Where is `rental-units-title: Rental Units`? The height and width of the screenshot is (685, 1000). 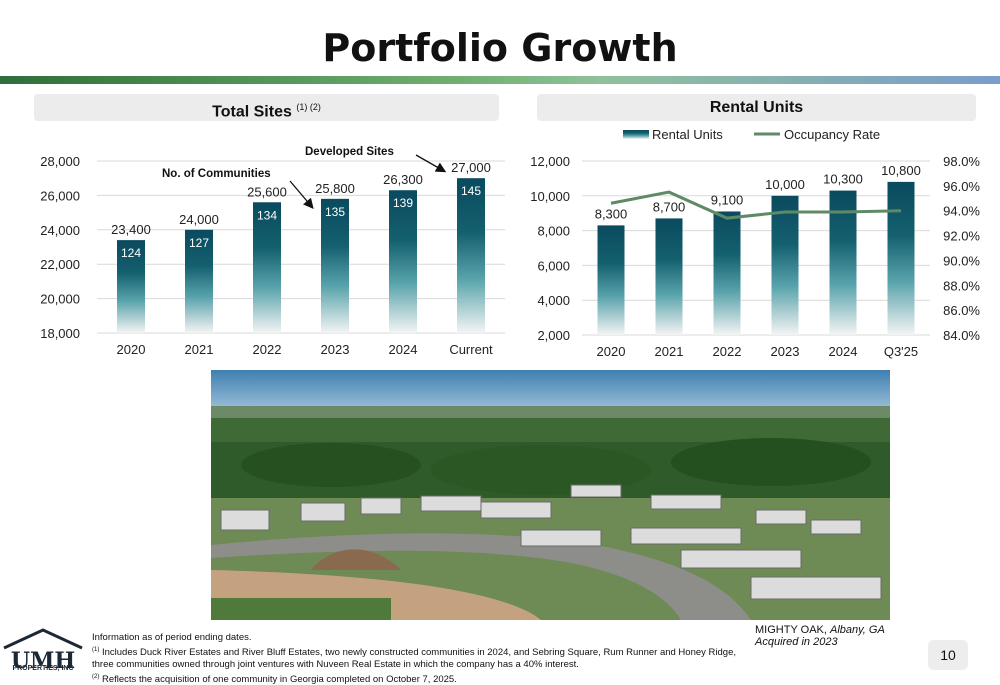
rental-units-title: Rental Units is located at coordinates (756, 107).